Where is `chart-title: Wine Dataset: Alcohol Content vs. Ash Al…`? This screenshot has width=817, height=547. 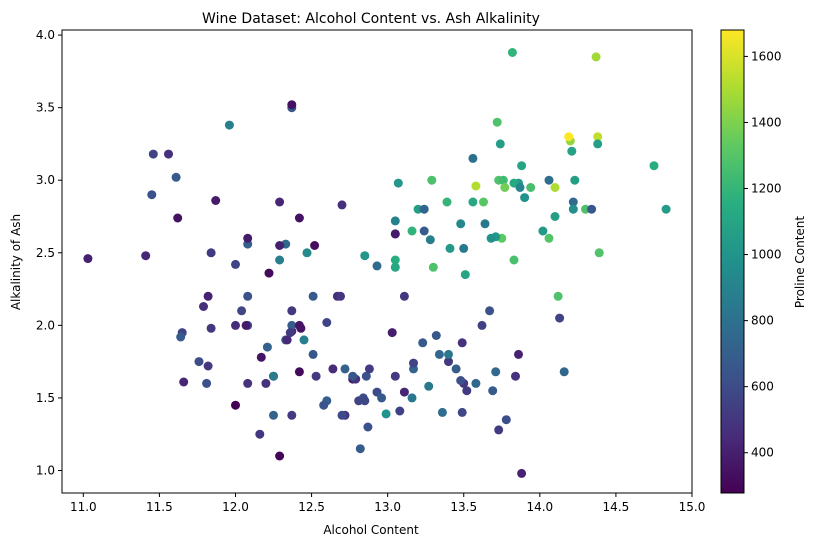
chart-title: Wine Dataset: Alcohol Content vs. Ash Al… is located at coordinates (371, 19).